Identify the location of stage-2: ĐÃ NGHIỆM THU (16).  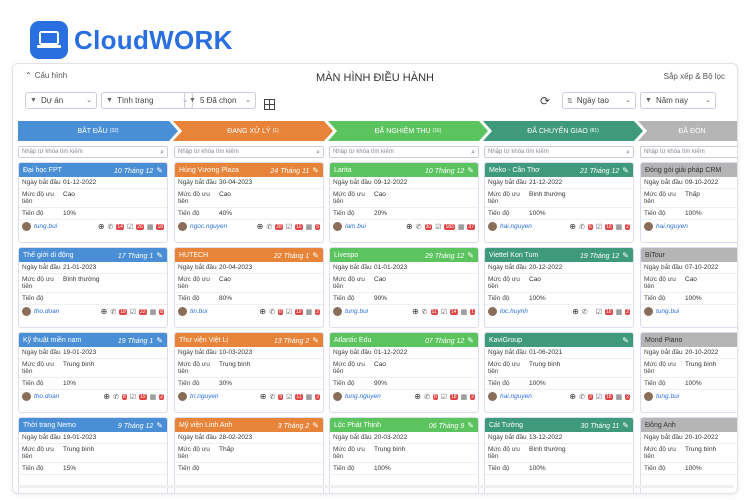
(408, 131).